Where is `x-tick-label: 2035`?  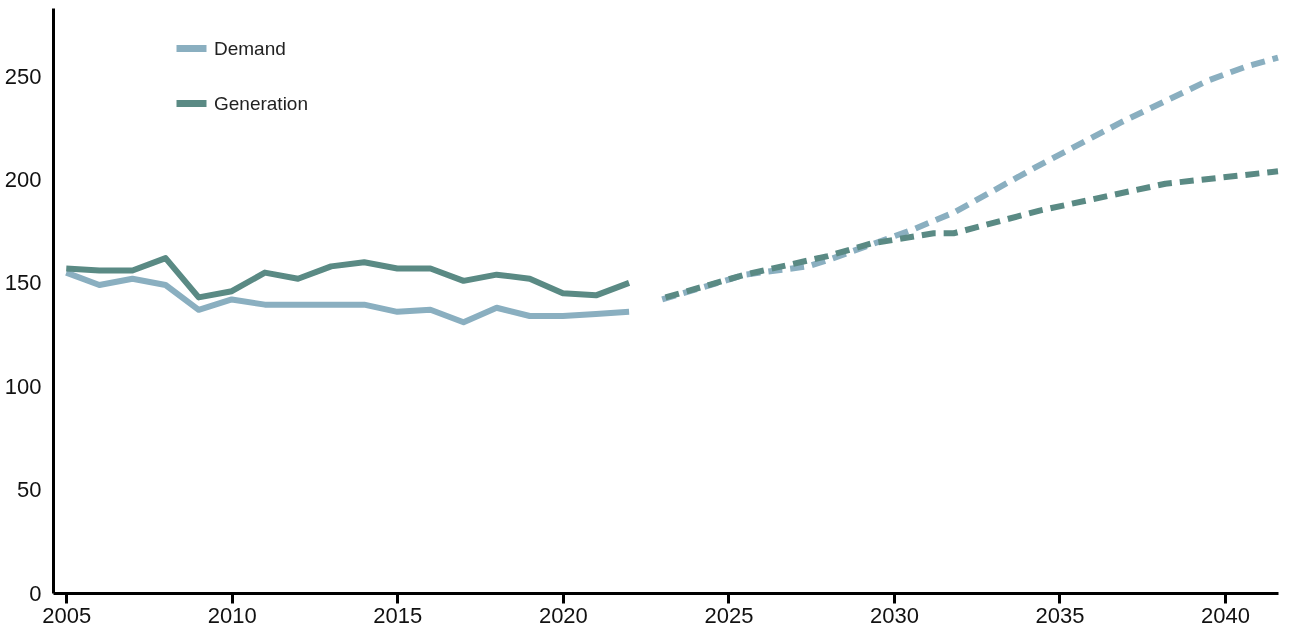 x-tick-label: 2035 is located at coordinates (1060, 615).